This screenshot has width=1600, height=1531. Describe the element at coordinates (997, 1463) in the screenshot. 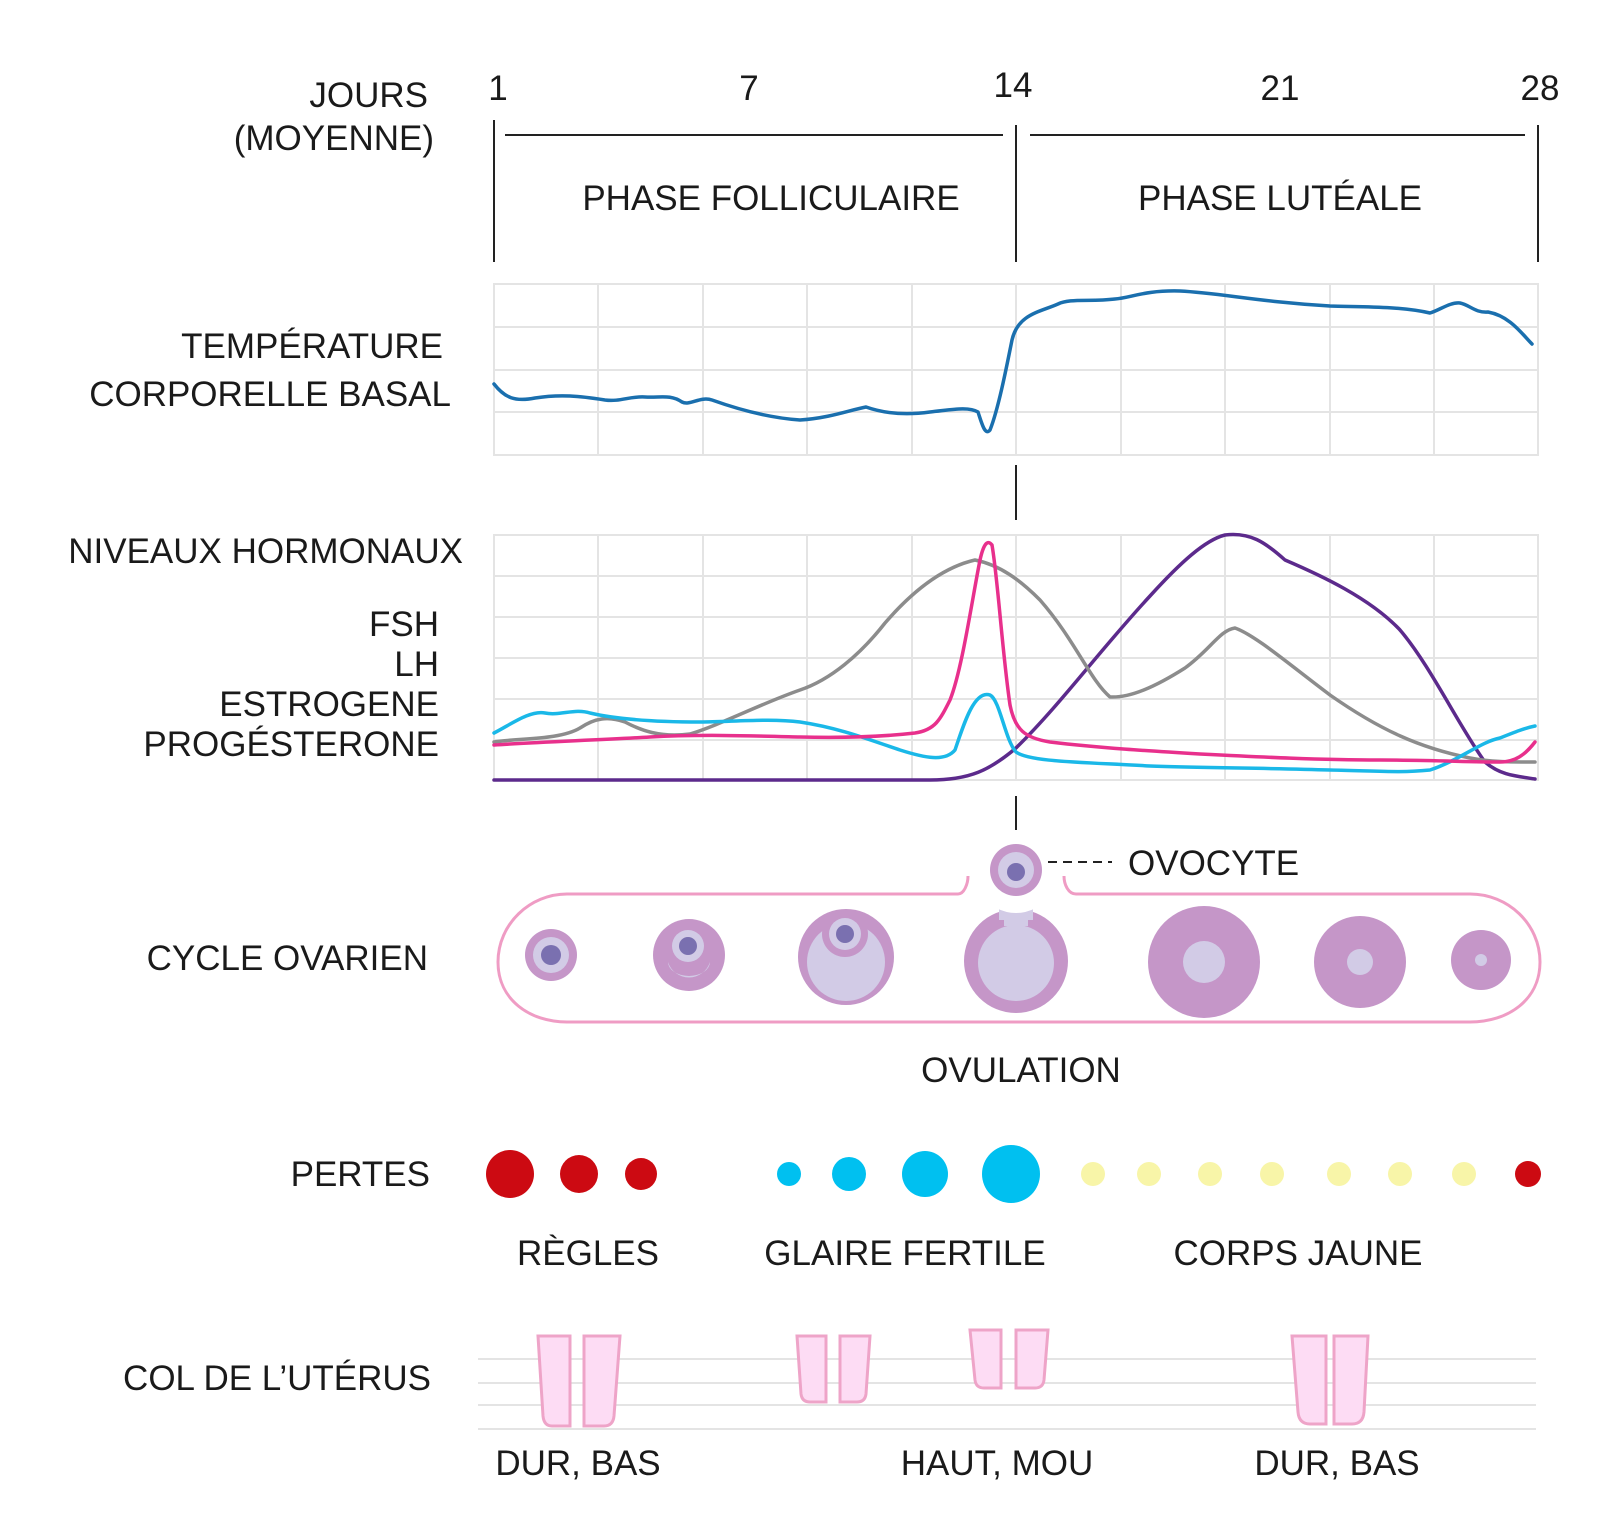

I see `cervix-state-ovulation: HAUT, MOU` at that location.